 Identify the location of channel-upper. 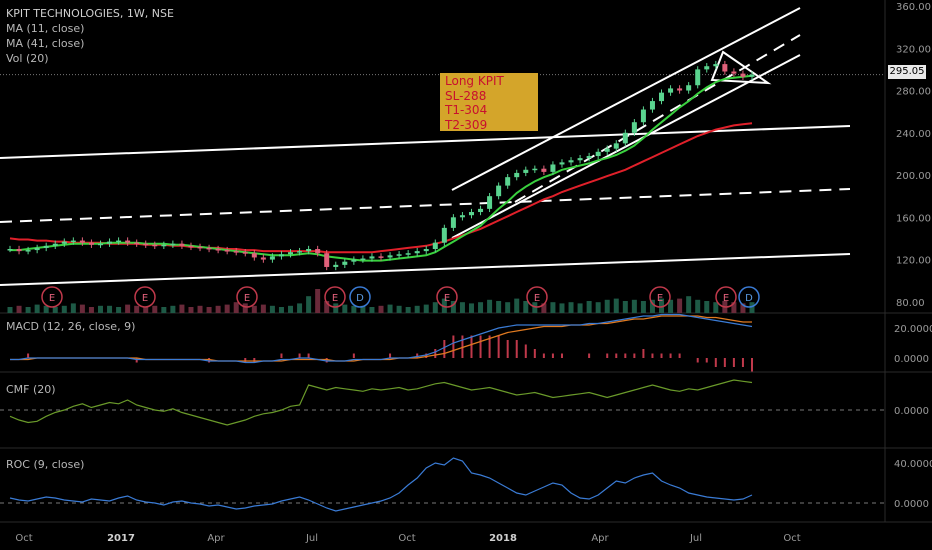
(626, 99).